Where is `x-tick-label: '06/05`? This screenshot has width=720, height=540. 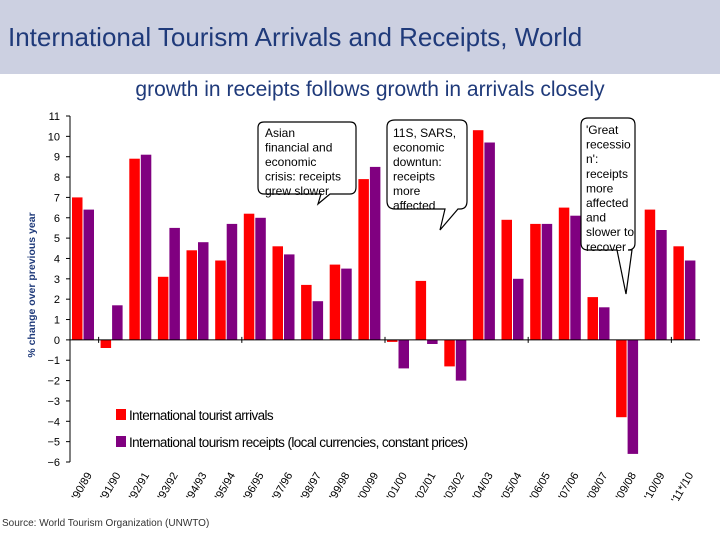 x-tick-label: '06/05 is located at coordinates (540, 487).